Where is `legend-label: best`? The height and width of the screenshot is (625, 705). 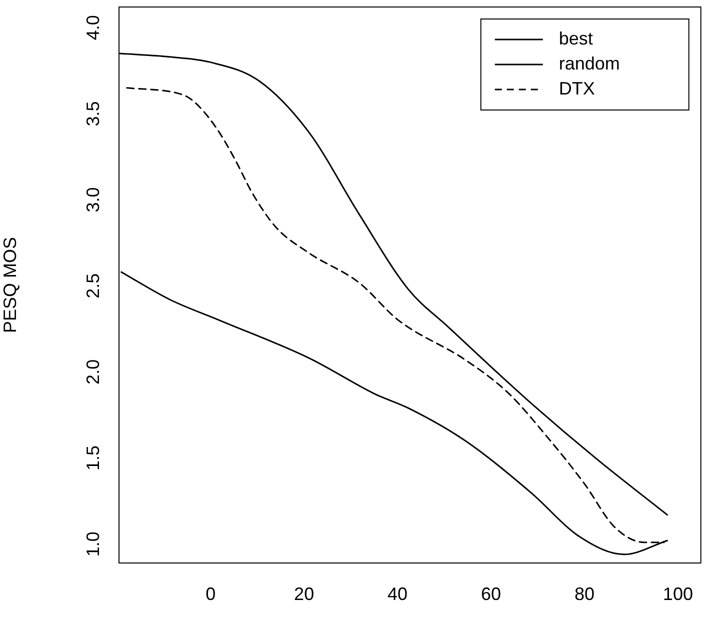
legend-label: best is located at coordinates (575, 38).